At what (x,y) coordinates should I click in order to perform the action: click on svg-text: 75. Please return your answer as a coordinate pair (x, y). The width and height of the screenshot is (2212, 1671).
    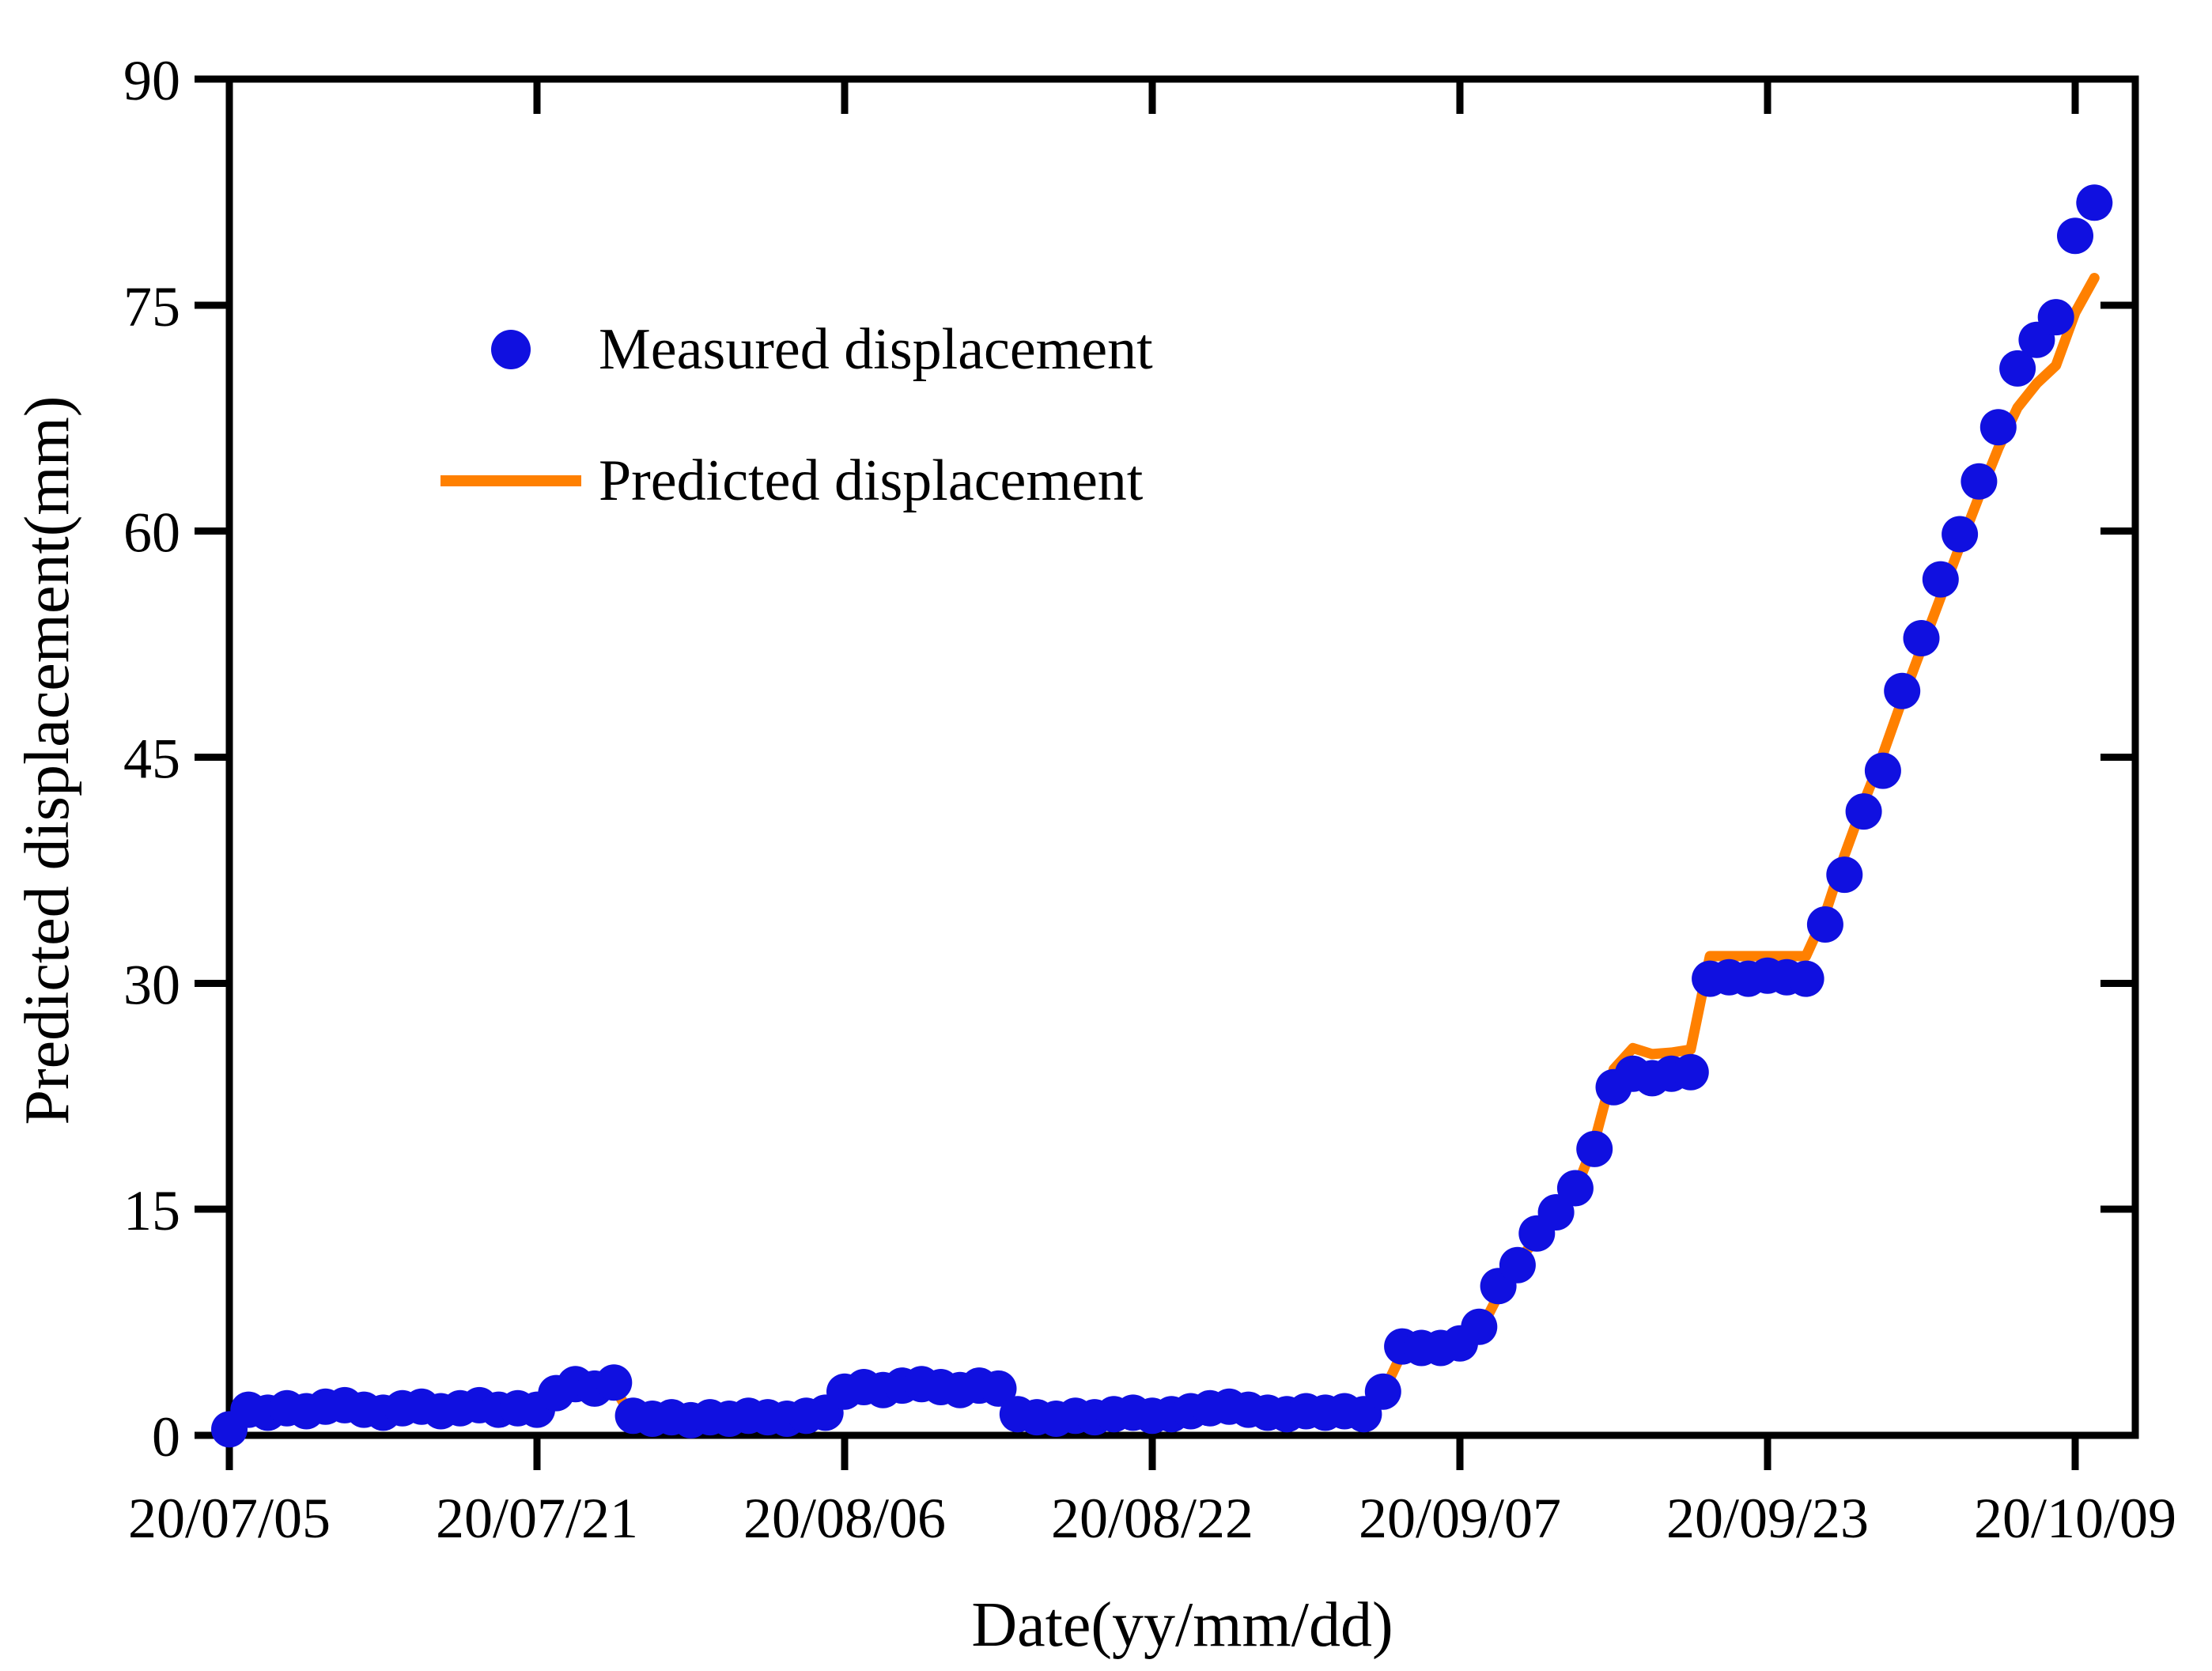
    Looking at the image, I should click on (152, 306).